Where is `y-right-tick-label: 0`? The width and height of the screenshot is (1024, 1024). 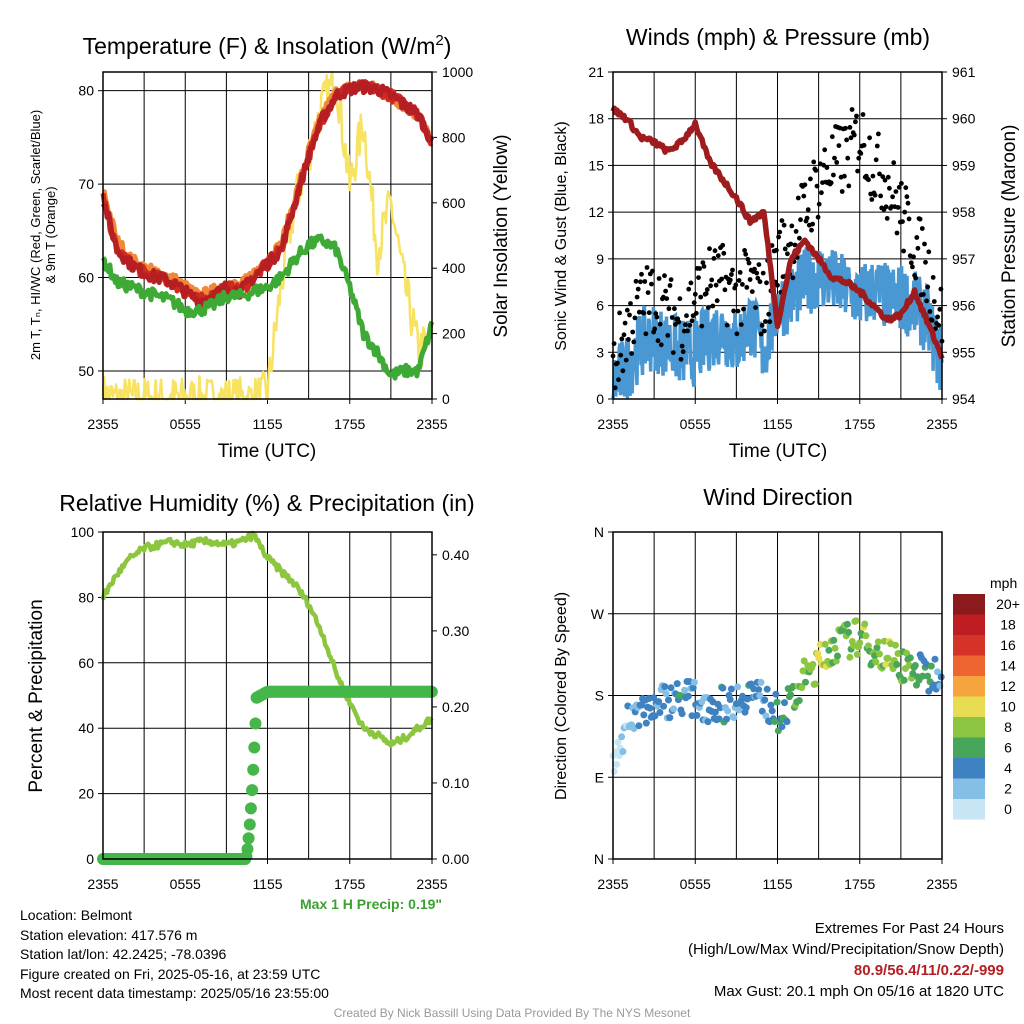
y-right-tick-label: 0 is located at coordinates (446, 399).